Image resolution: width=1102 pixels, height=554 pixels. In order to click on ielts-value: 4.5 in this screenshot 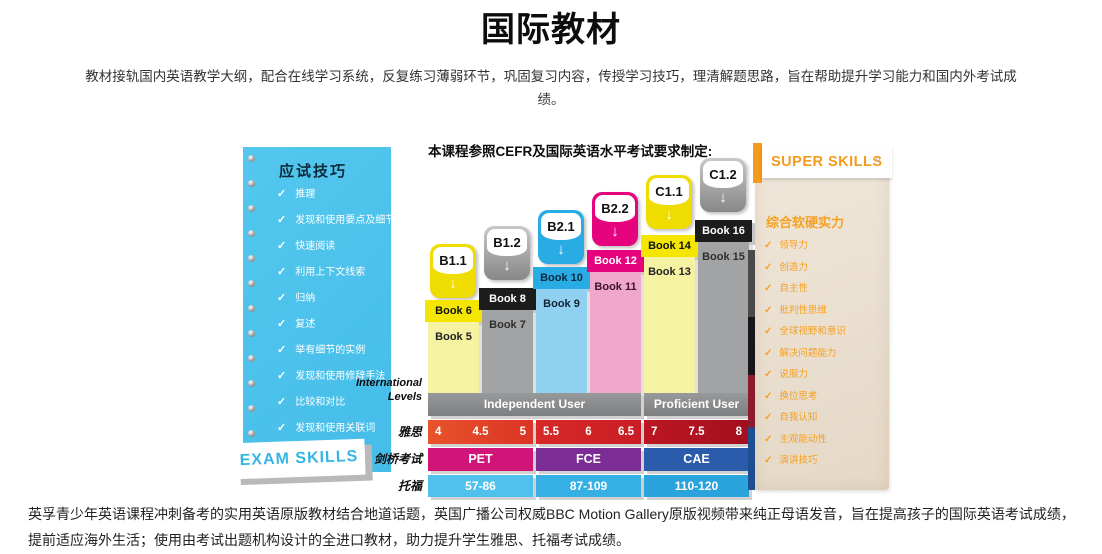, I will do `click(480, 432)`.